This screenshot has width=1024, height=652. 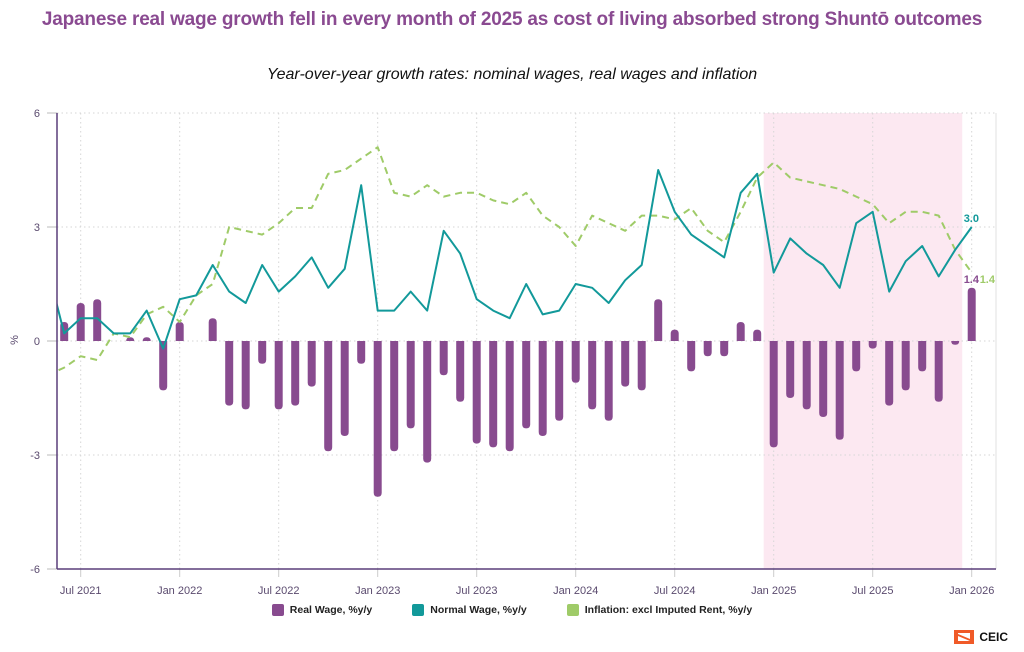 What do you see at coordinates (37, 114) in the screenshot?
I see `y-tick-label: 6` at bounding box center [37, 114].